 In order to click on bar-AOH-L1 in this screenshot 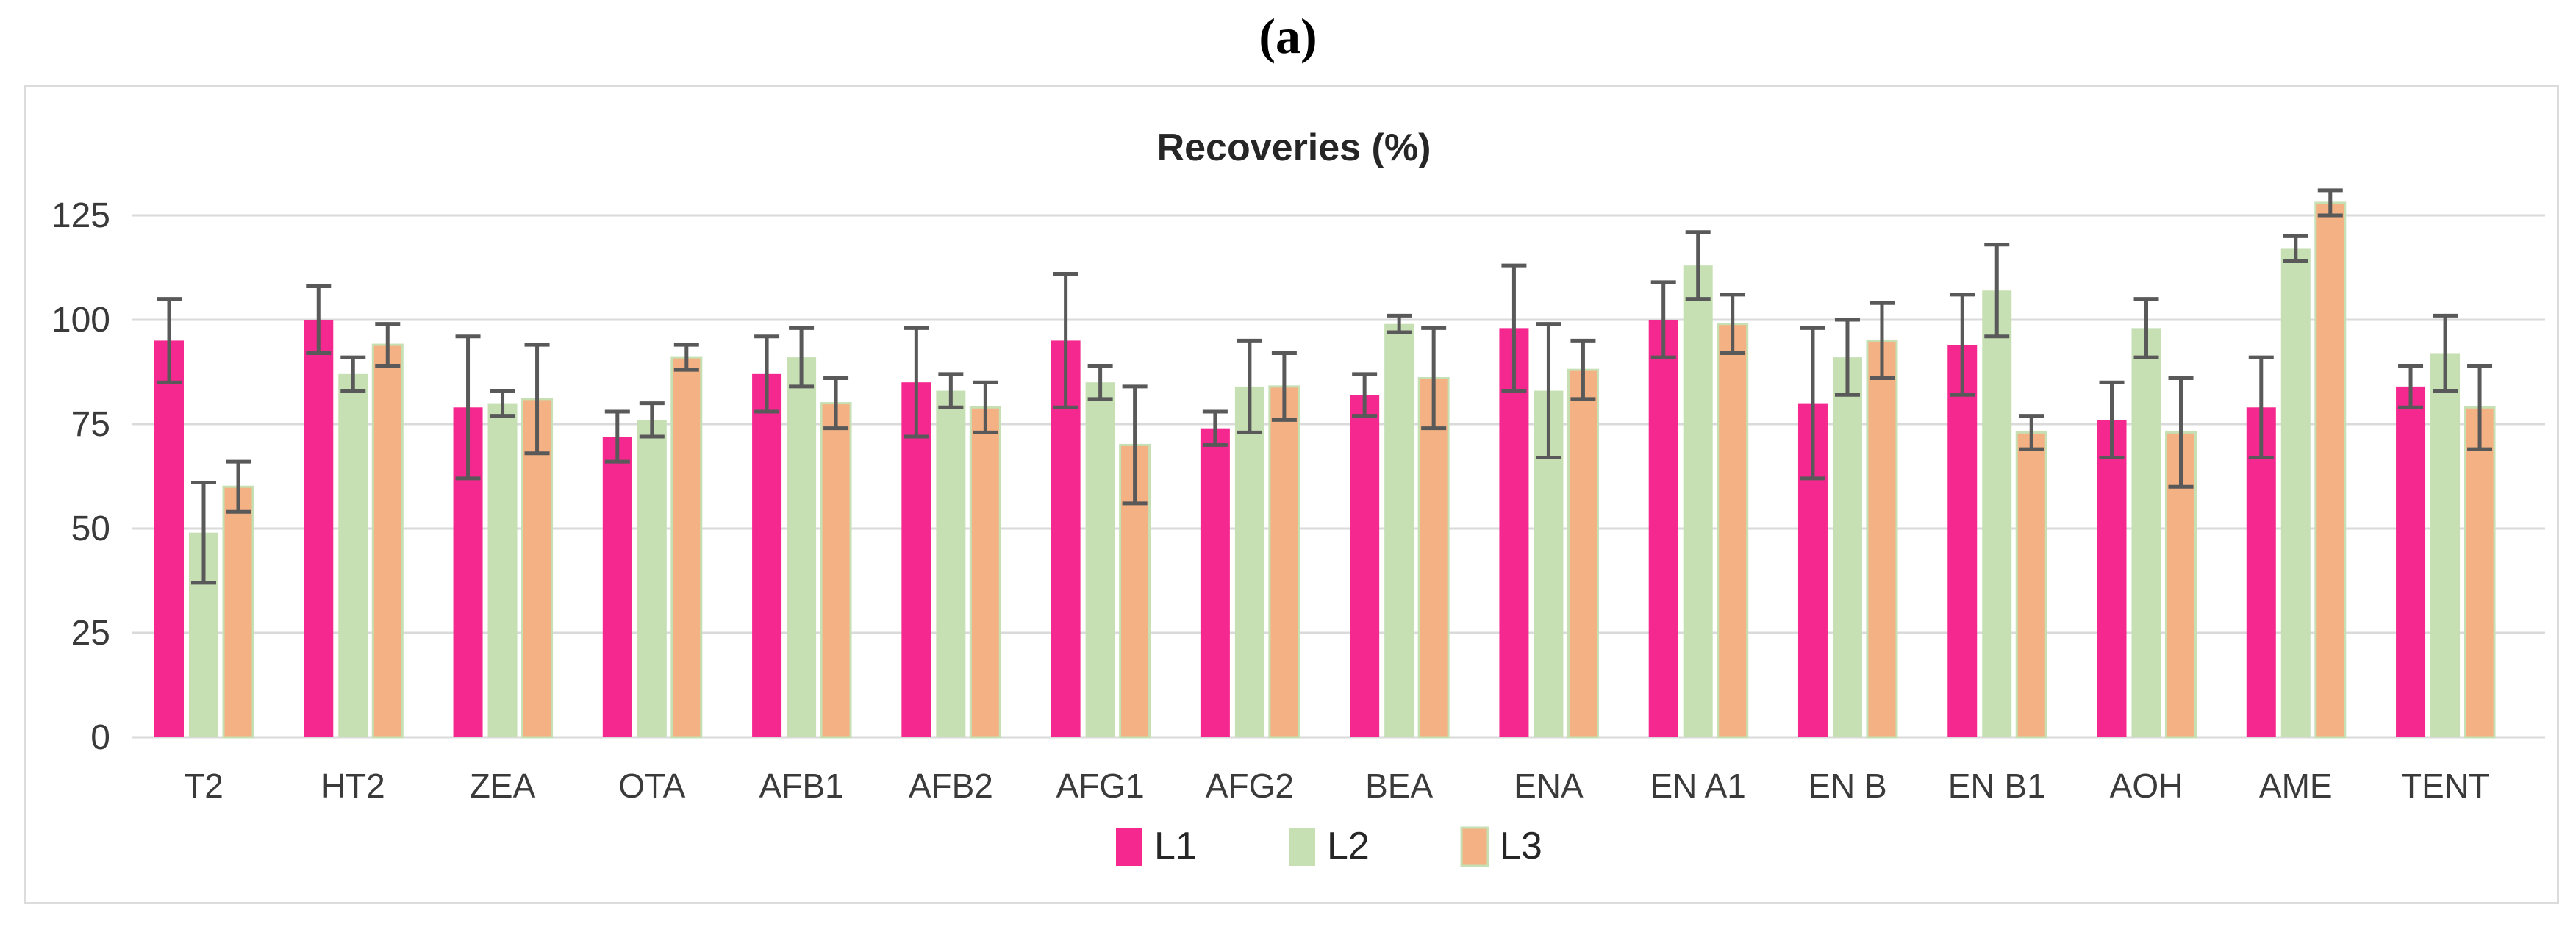, I will do `click(2112, 578)`.